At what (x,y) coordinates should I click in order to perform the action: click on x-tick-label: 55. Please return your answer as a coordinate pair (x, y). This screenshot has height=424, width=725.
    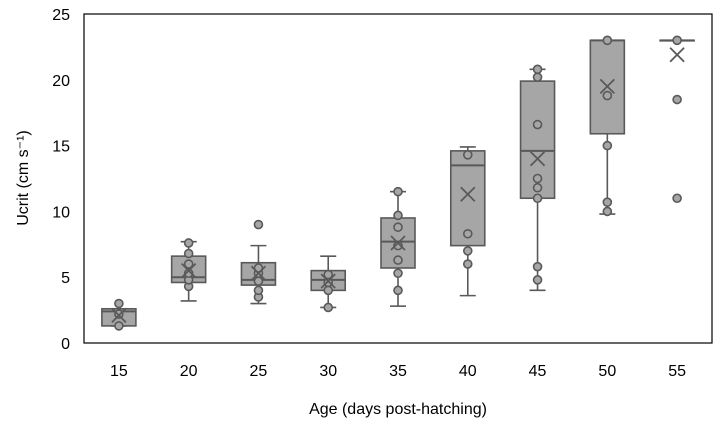
    Looking at the image, I should click on (677, 371).